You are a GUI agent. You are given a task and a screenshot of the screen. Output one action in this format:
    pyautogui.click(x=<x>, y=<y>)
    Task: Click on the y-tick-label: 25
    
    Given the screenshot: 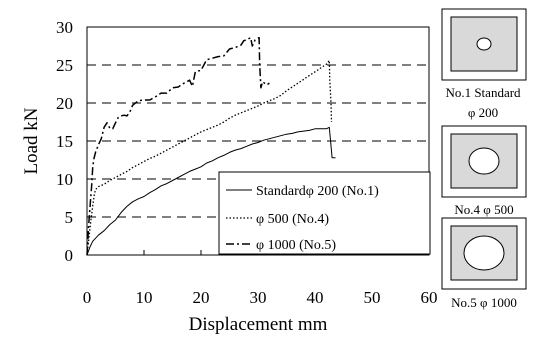 What is the action you would take?
    pyautogui.click(x=64, y=65)
    